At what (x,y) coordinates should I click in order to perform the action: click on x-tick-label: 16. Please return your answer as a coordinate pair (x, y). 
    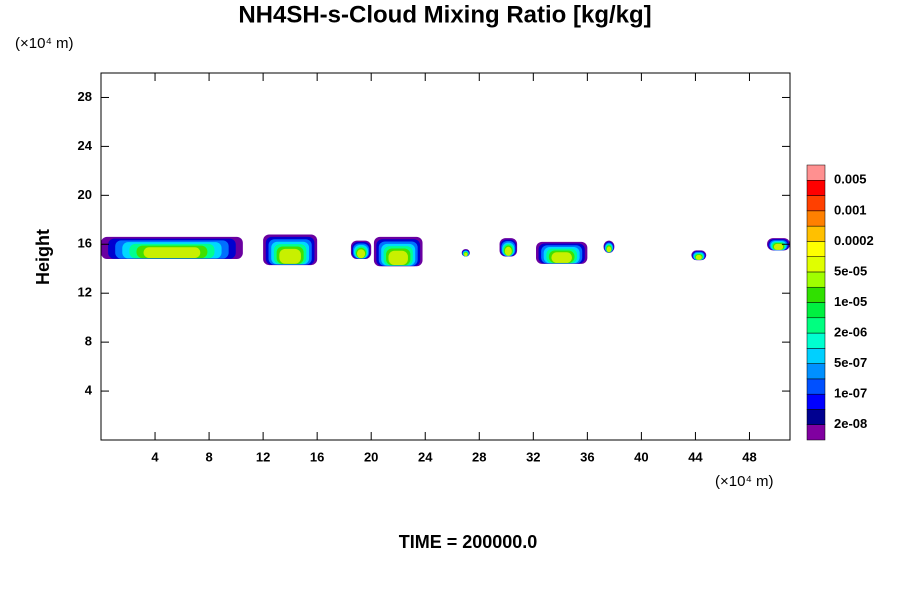
    Looking at the image, I should click on (317, 456).